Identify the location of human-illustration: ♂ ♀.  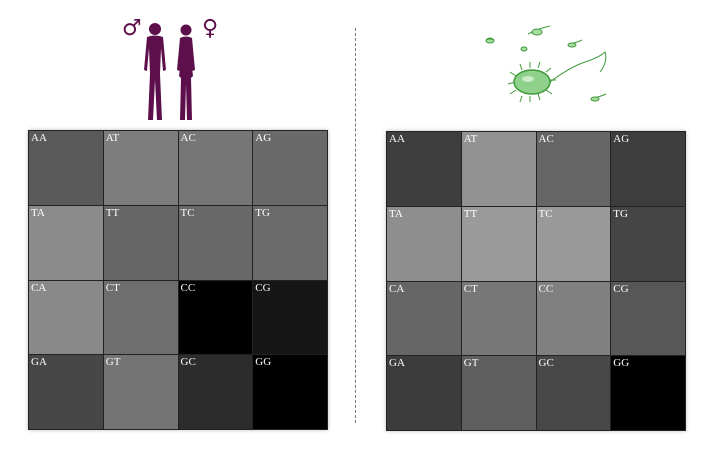
(175, 69).